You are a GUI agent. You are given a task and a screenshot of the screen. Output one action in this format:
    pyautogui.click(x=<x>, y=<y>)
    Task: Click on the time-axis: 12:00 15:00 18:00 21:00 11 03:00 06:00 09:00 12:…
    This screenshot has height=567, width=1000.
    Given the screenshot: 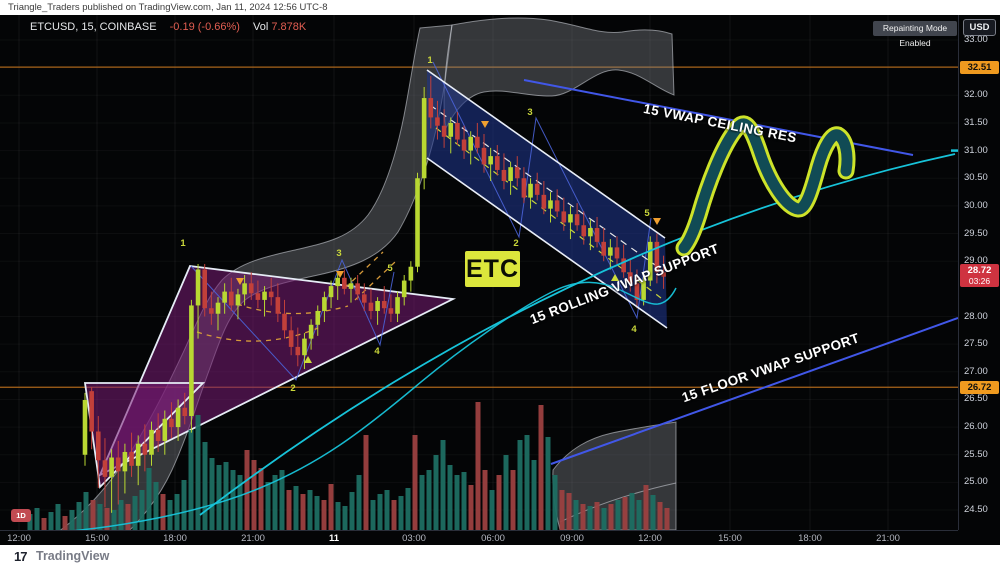 What is the action you would take?
    pyautogui.click(x=479, y=537)
    